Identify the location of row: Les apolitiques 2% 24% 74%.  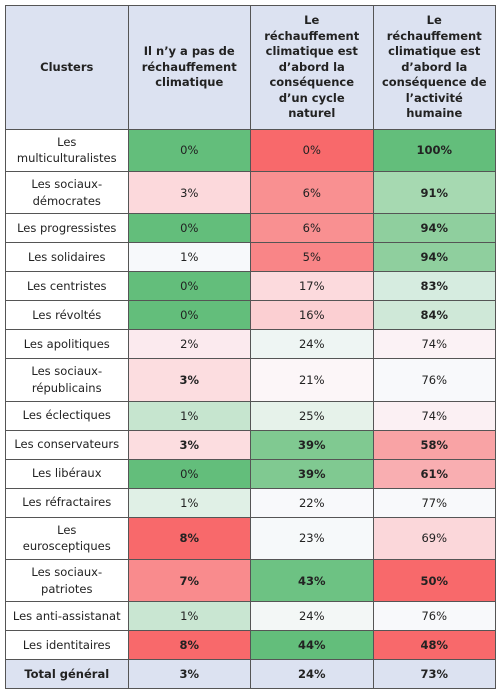
(250, 344).